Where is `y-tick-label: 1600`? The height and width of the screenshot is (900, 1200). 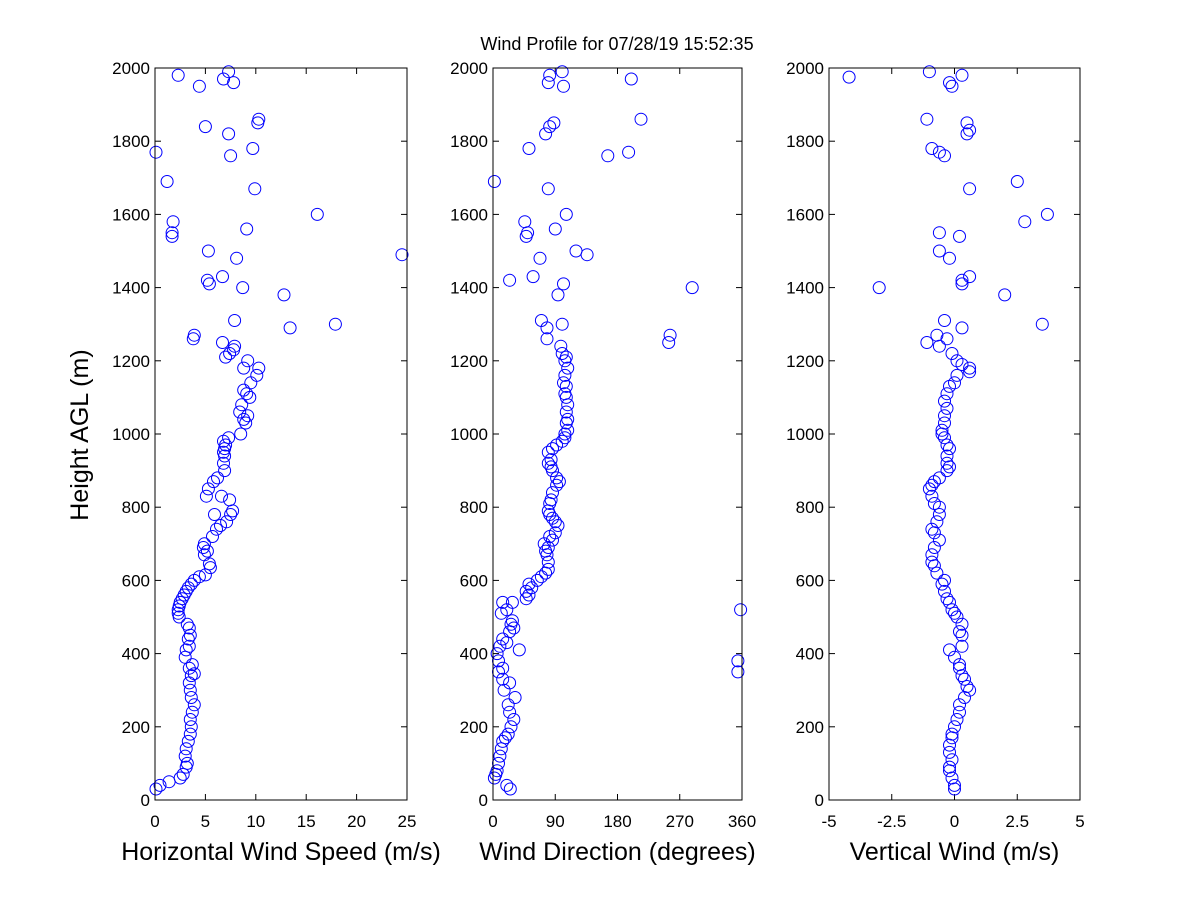 y-tick-label: 1600 is located at coordinates (131, 214).